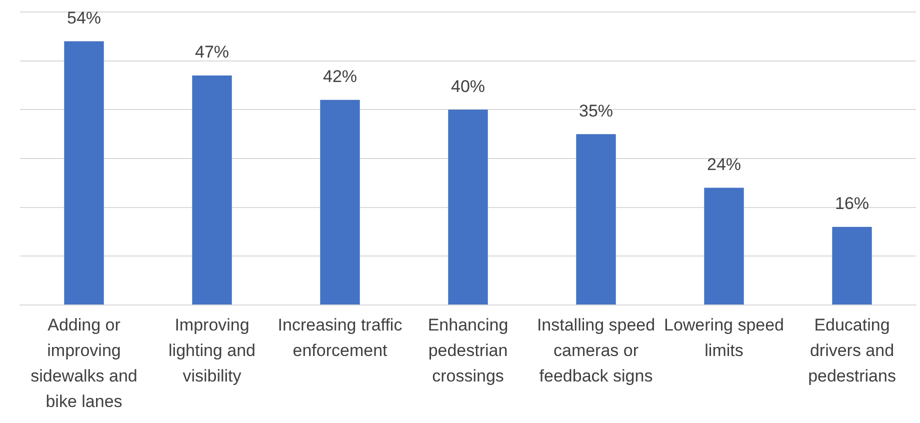 The image size is (920, 423). Describe the element at coordinates (212, 350) in the screenshot. I see `x-tick-label: Improving lighting and visibility` at that location.